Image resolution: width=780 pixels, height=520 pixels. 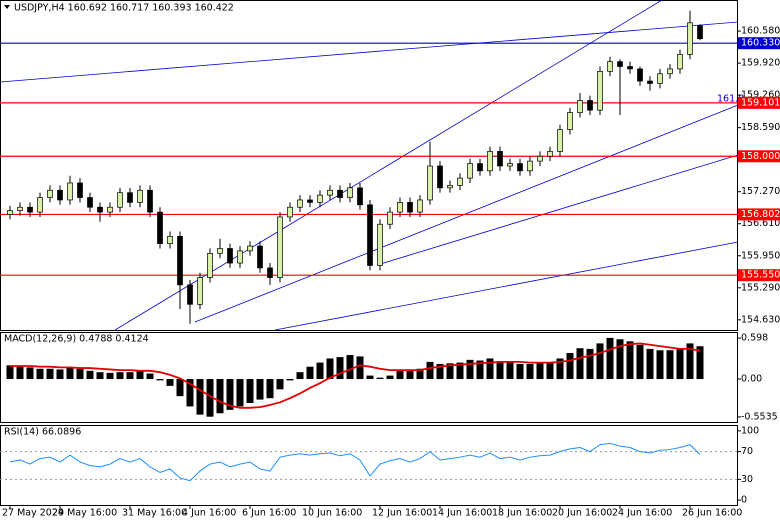 I want to click on level-label: 158.000, so click(x=760, y=156).